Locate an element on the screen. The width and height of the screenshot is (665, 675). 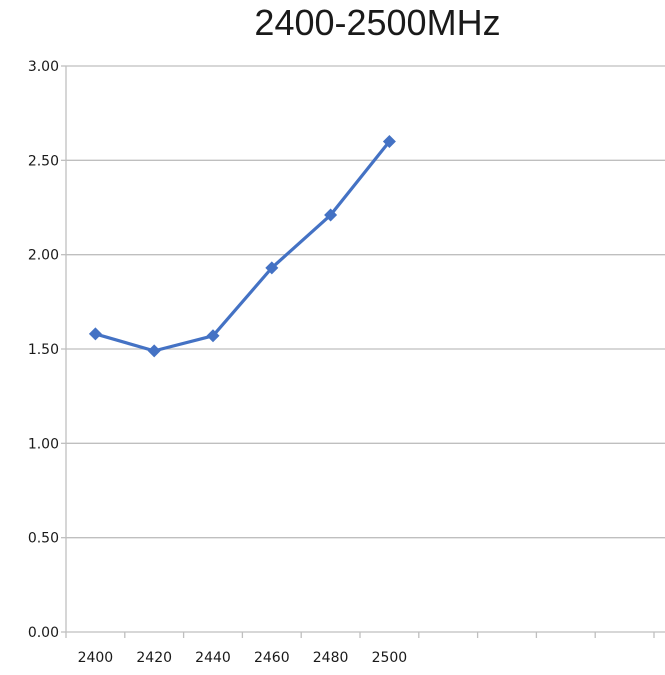
x-tick-label-3: 2460 is located at coordinates (272, 658).